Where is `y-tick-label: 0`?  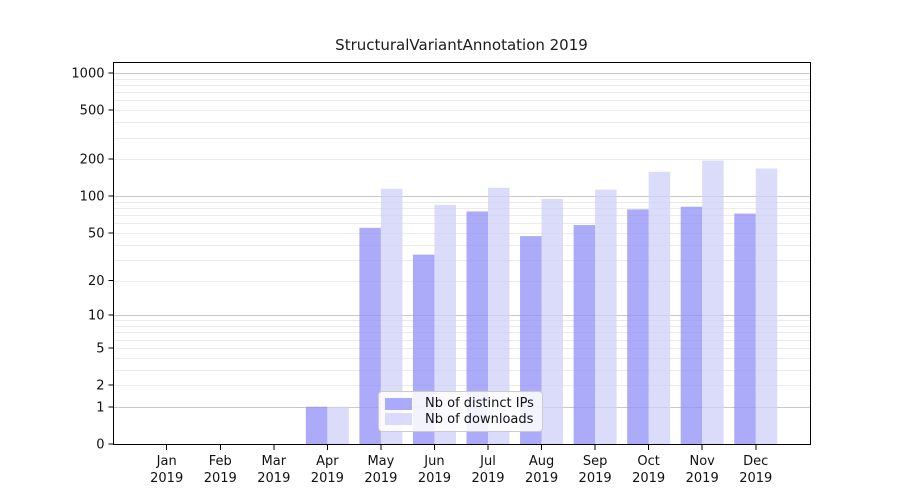 y-tick-label: 0 is located at coordinates (100, 445).